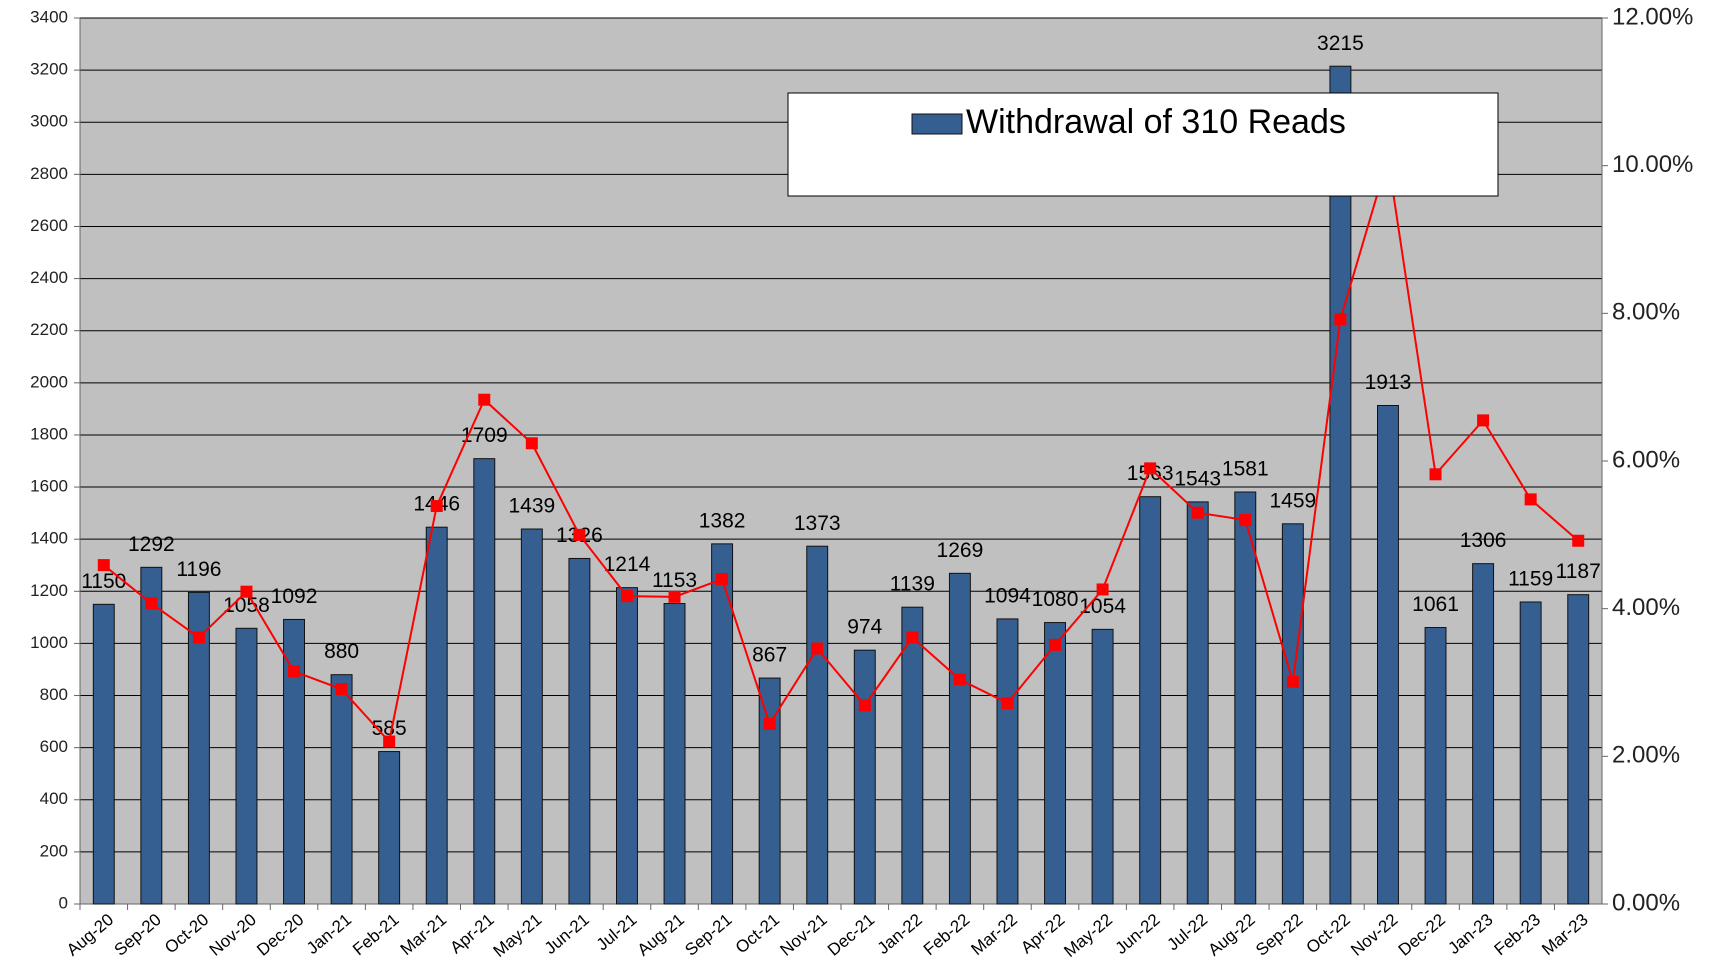 This screenshot has width=1721, height=976. Describe the element at coordinates (708, 935) in the screenshot. I see `x-tick-label: Sep-21` at that location.